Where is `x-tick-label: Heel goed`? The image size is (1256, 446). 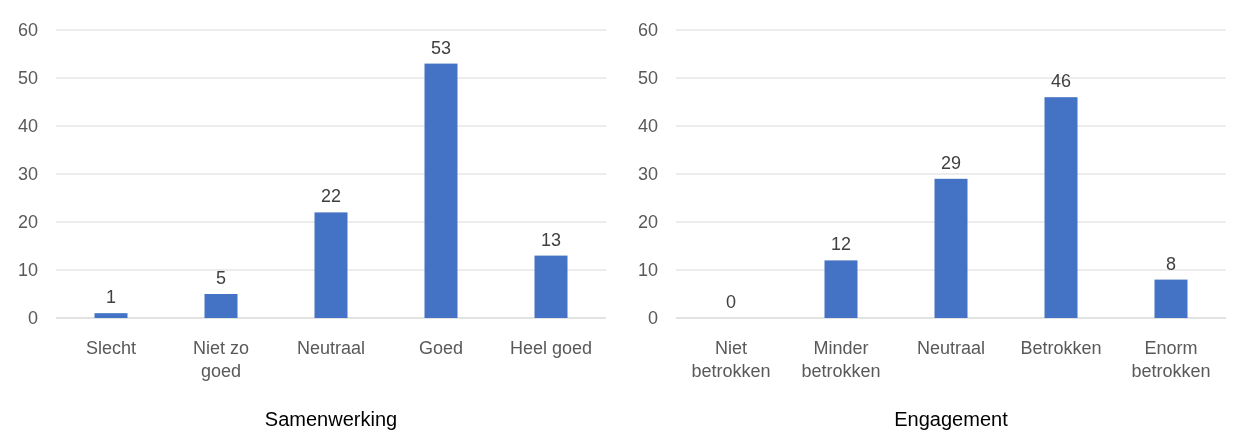
x-tick-label: Heel goed is located at coordinates (551, 348).